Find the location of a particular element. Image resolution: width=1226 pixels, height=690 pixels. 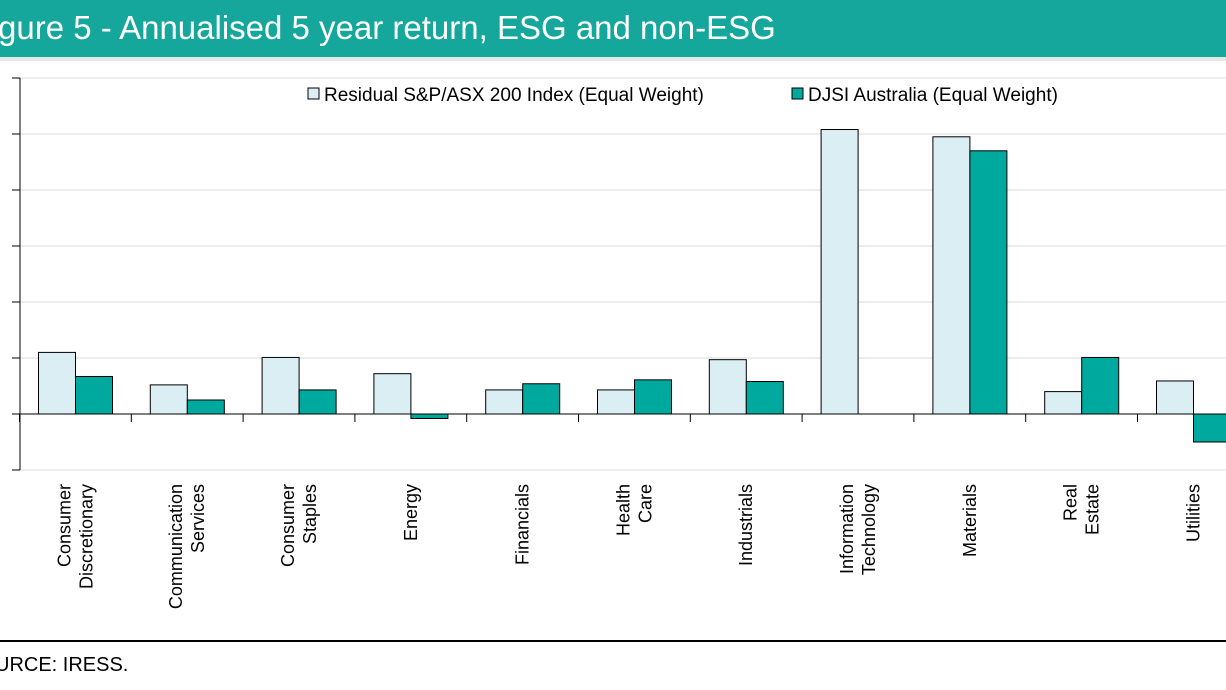

category-label-line: Services is located at coordinates (198, 518).